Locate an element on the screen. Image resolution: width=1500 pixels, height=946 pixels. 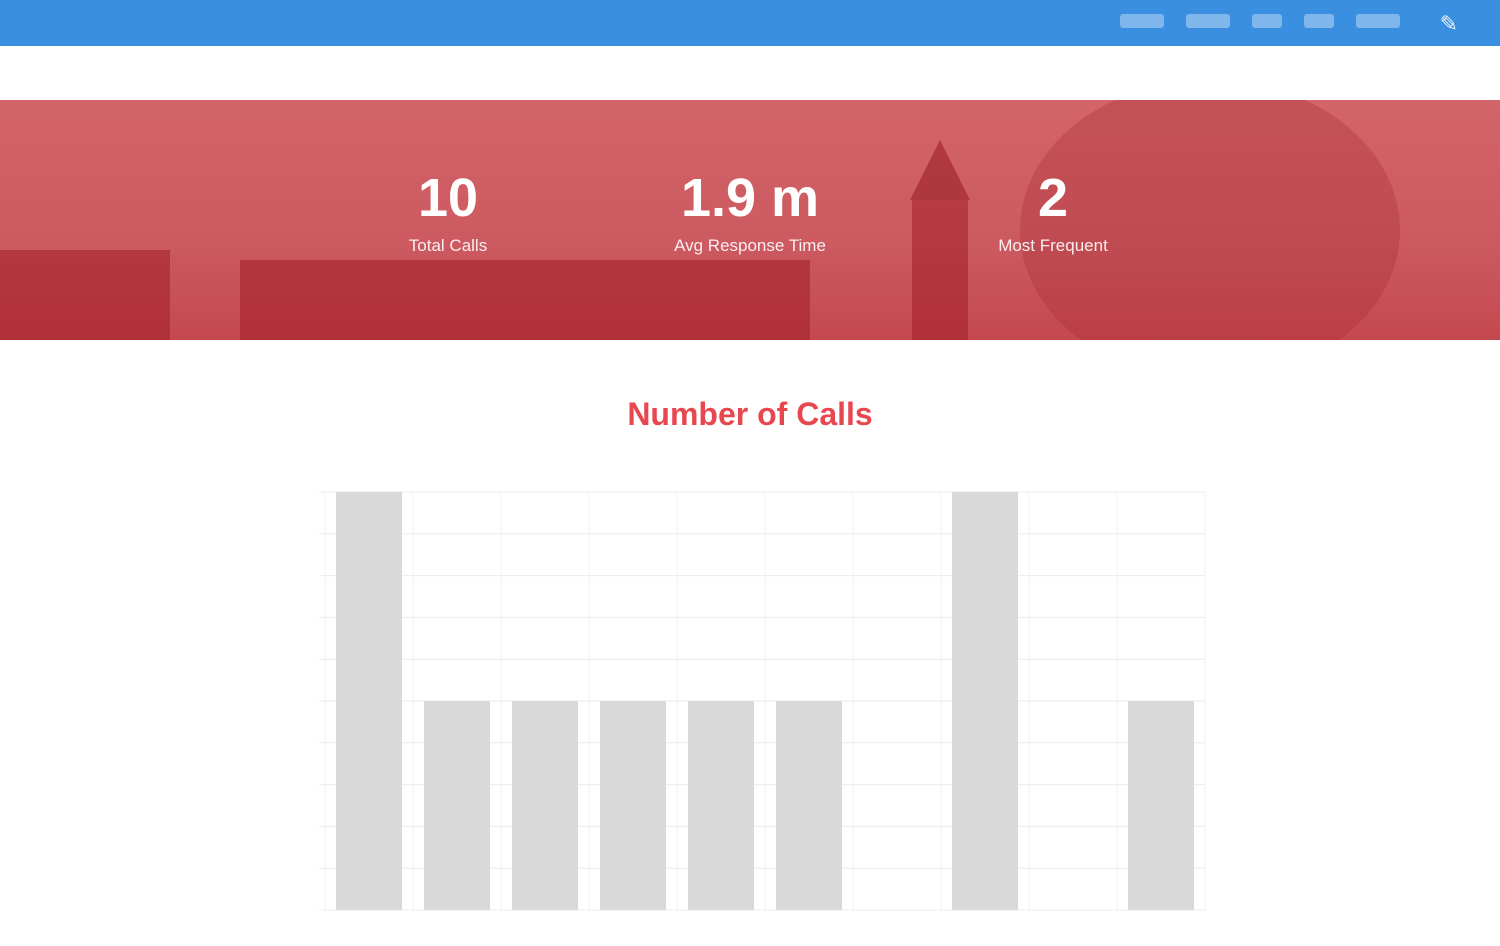
banner-tree is located at coordinates (1210, 220).